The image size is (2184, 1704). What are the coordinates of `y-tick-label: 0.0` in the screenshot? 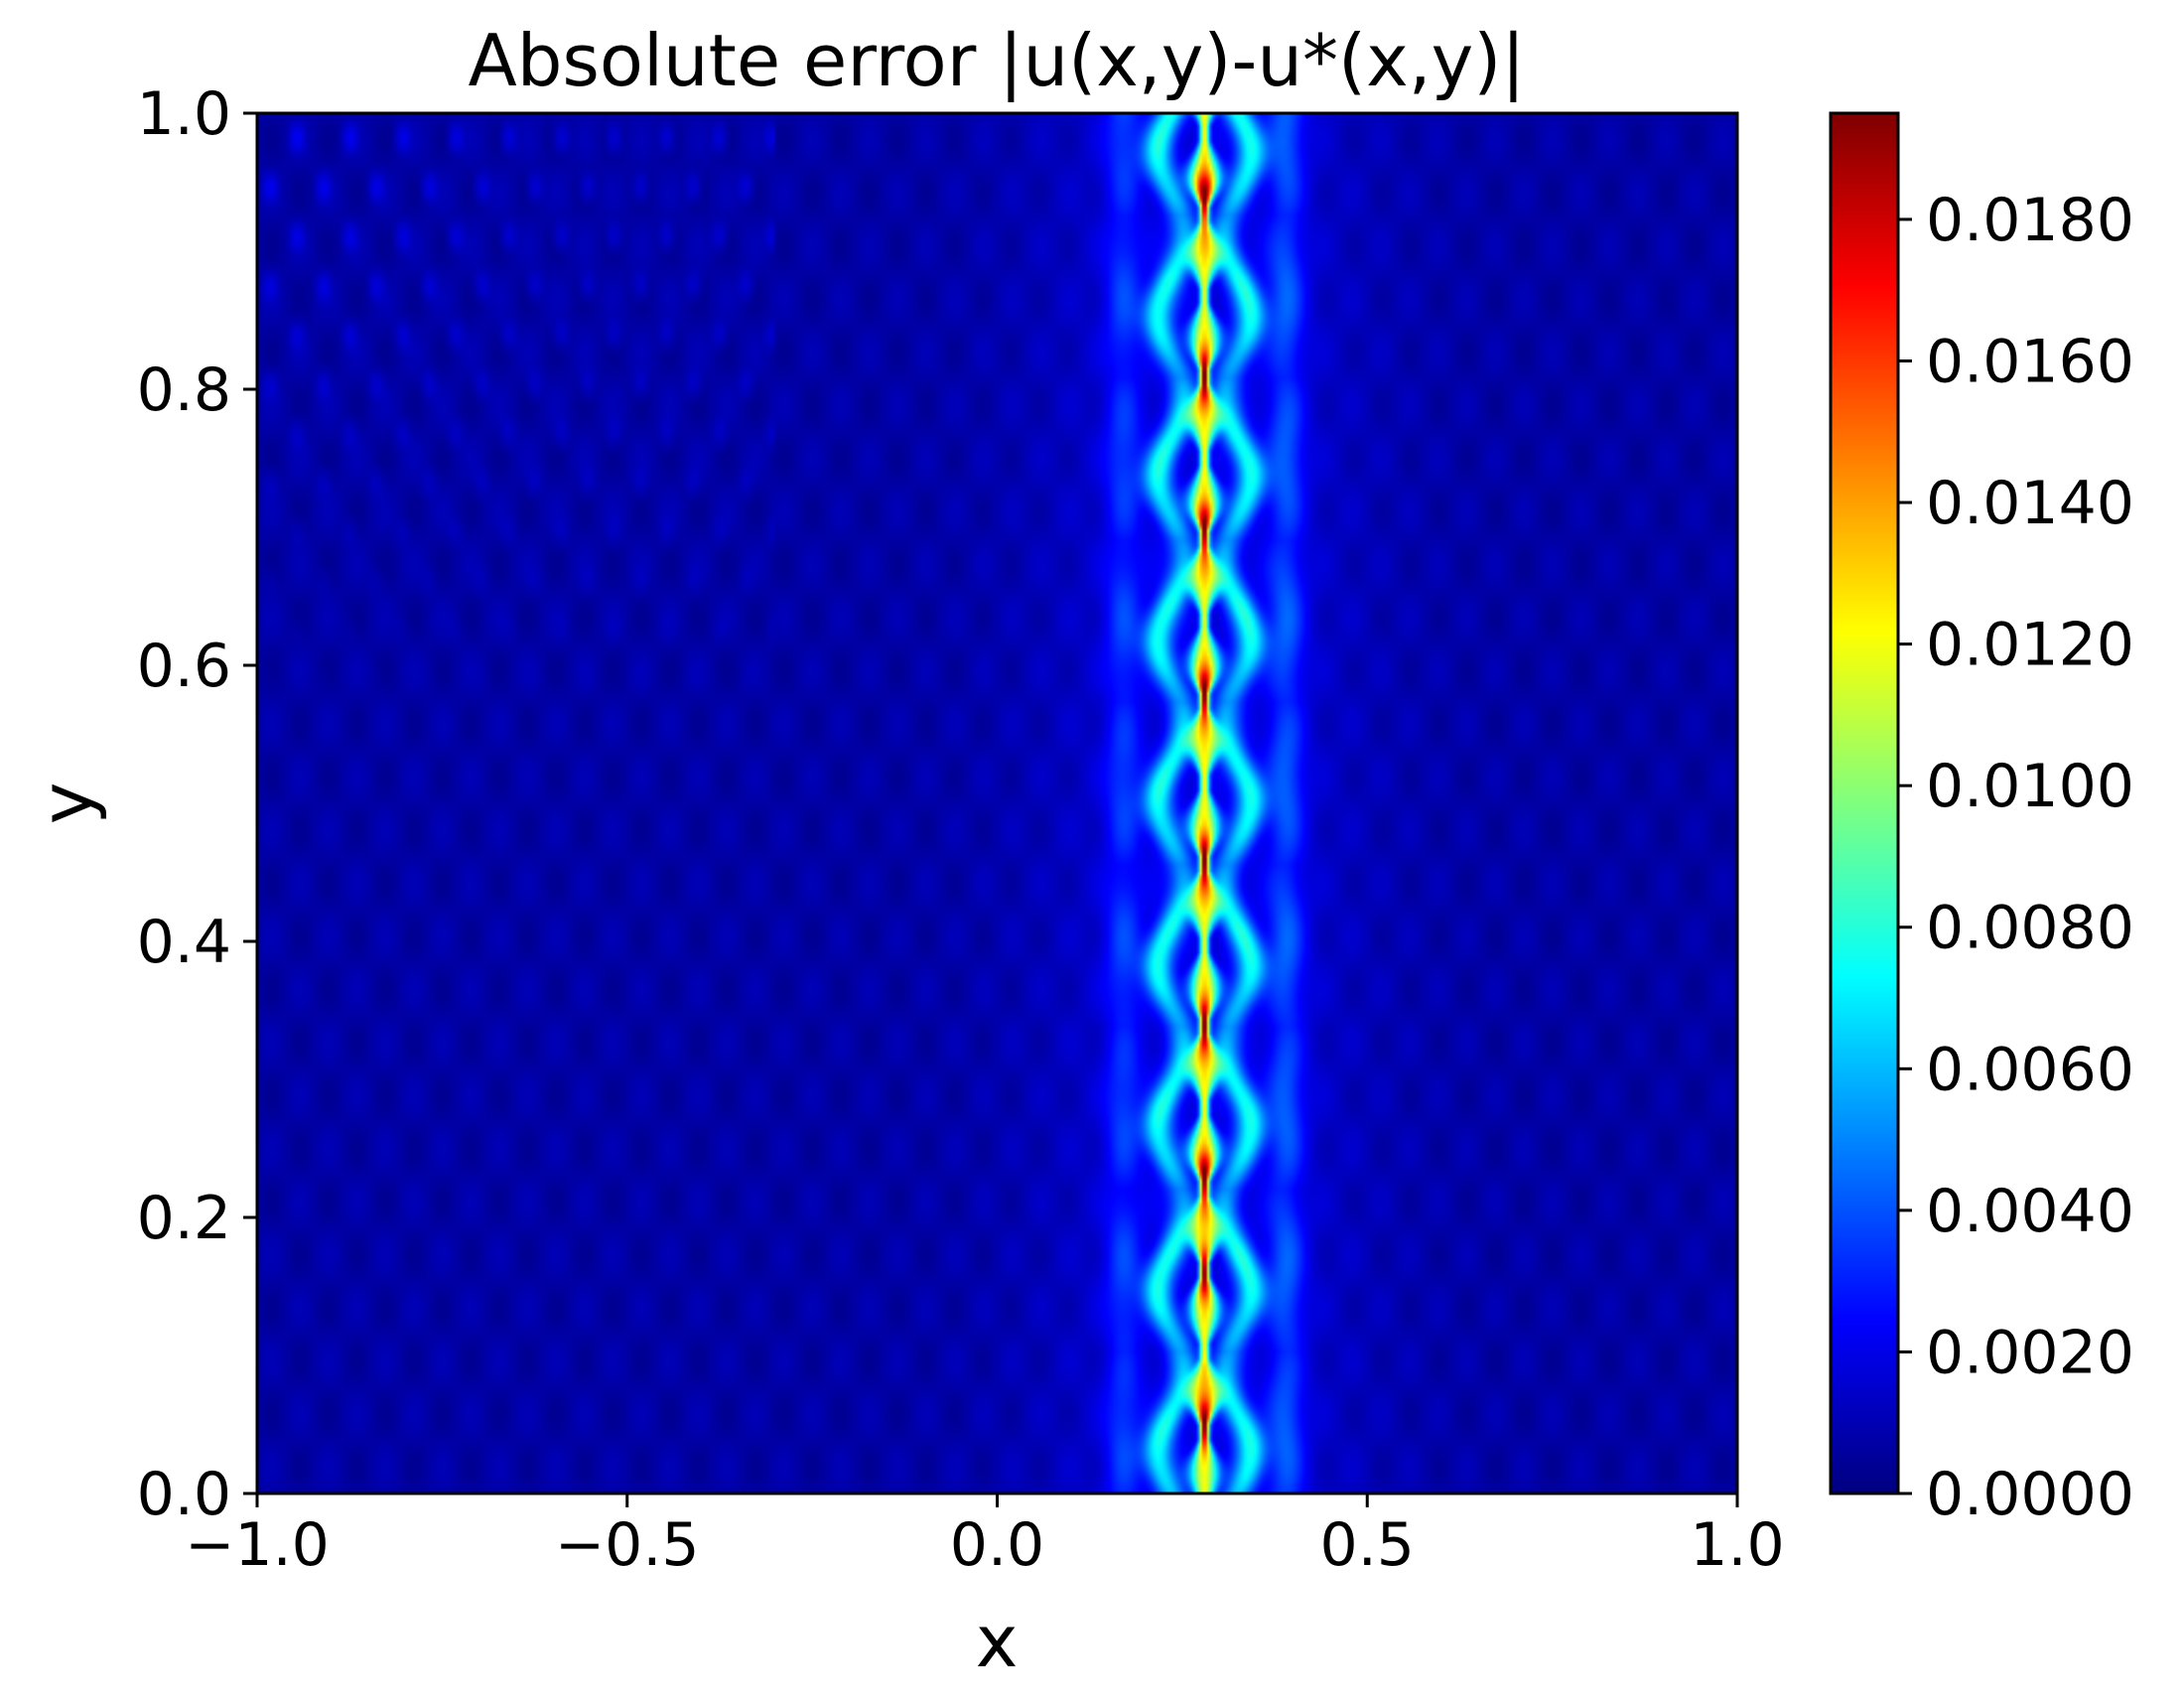 It's located at (184, 1494).